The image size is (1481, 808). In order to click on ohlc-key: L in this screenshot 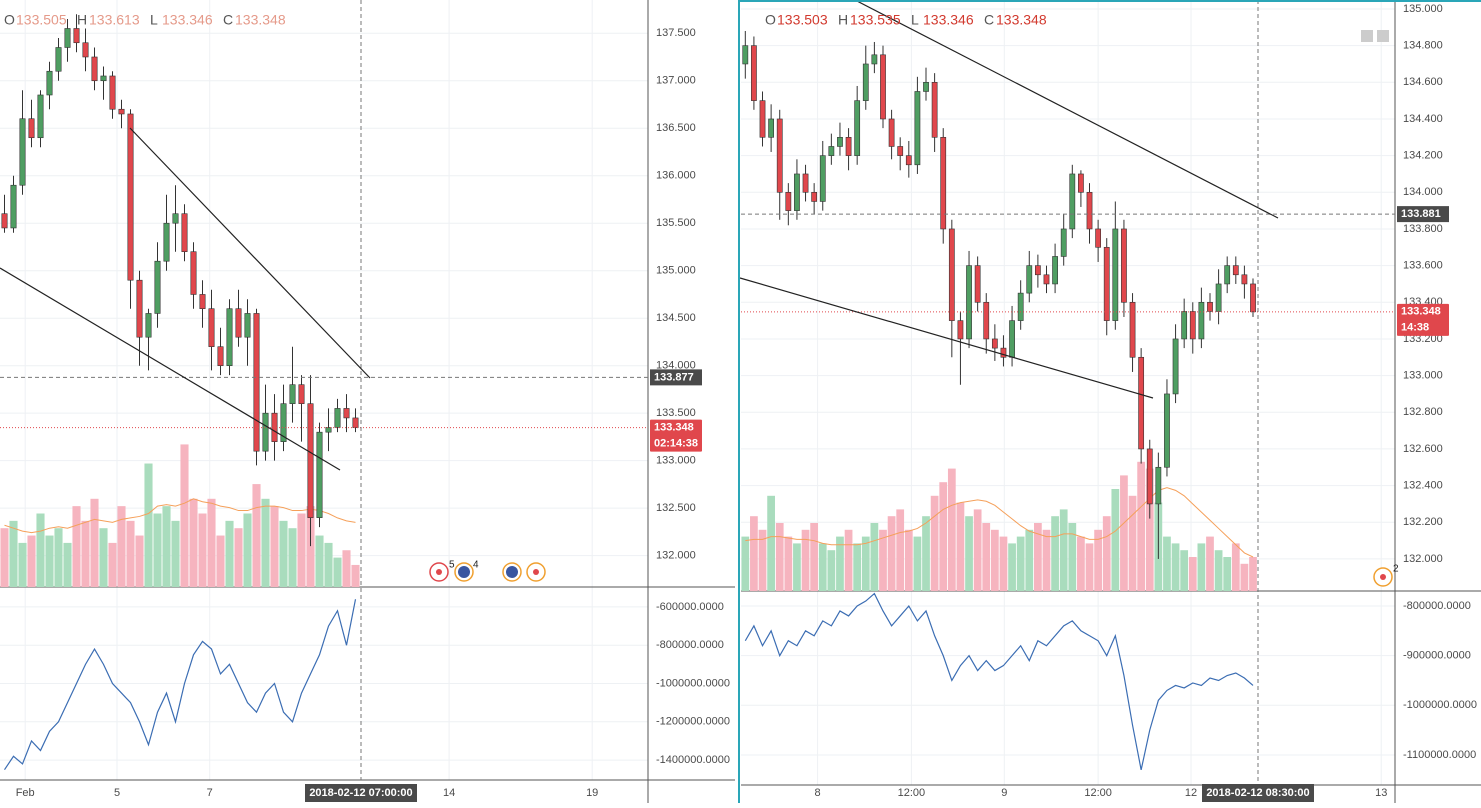, I will do `click(154, 20)`.